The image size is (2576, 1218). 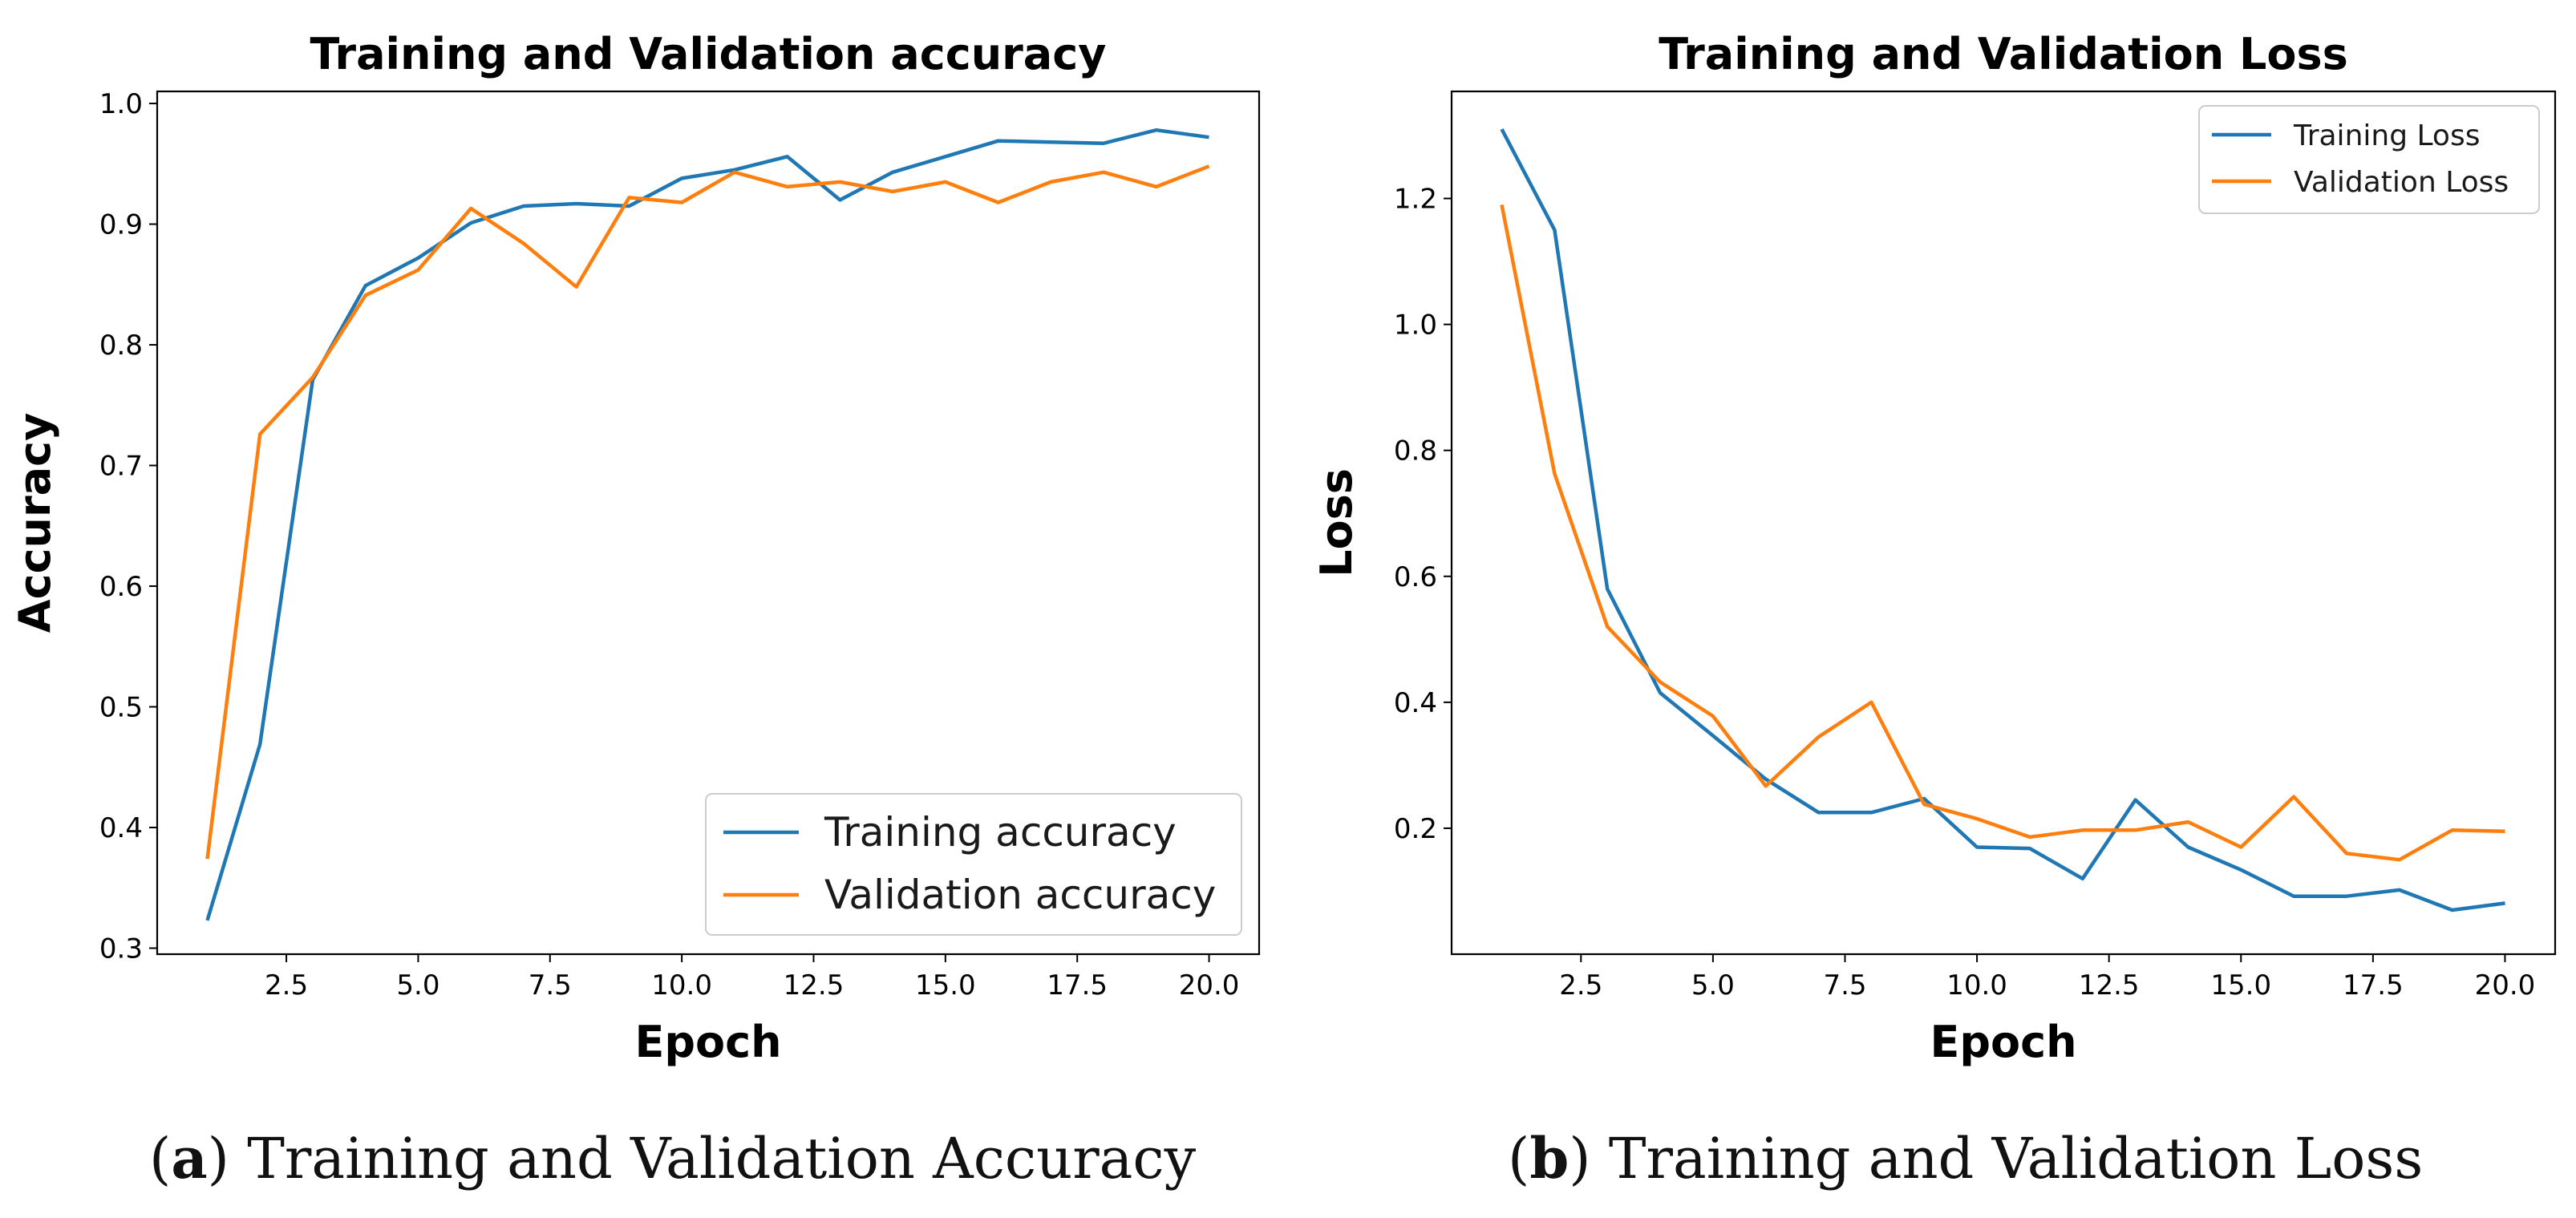 I want to click on caption-a: (a) Training and Validation Accuracy, so click(x=673, y=1158).